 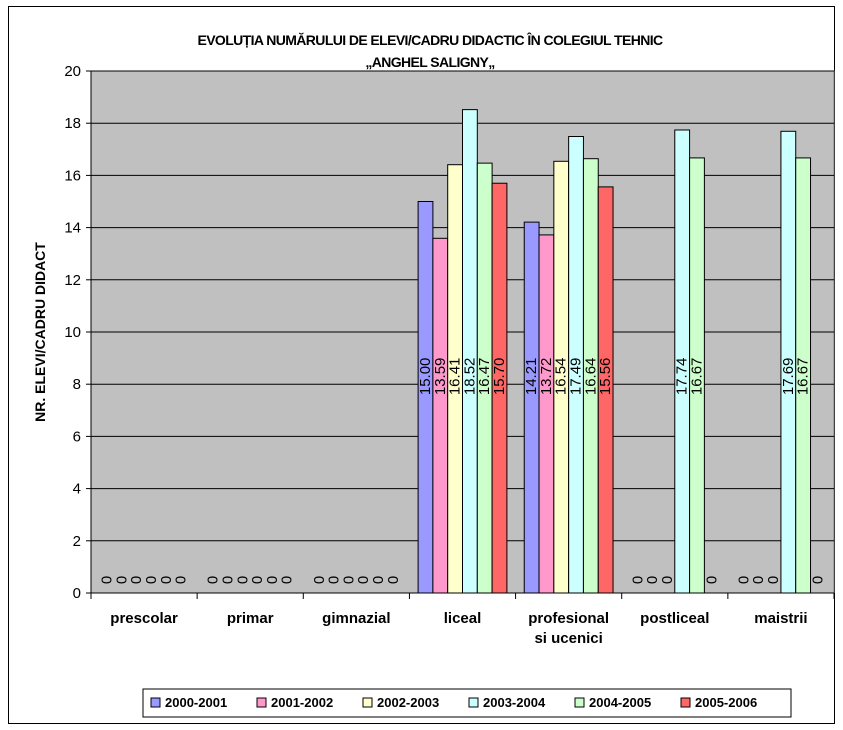 I want to click on y-tick-label: 4, so click(x=77, y=489).